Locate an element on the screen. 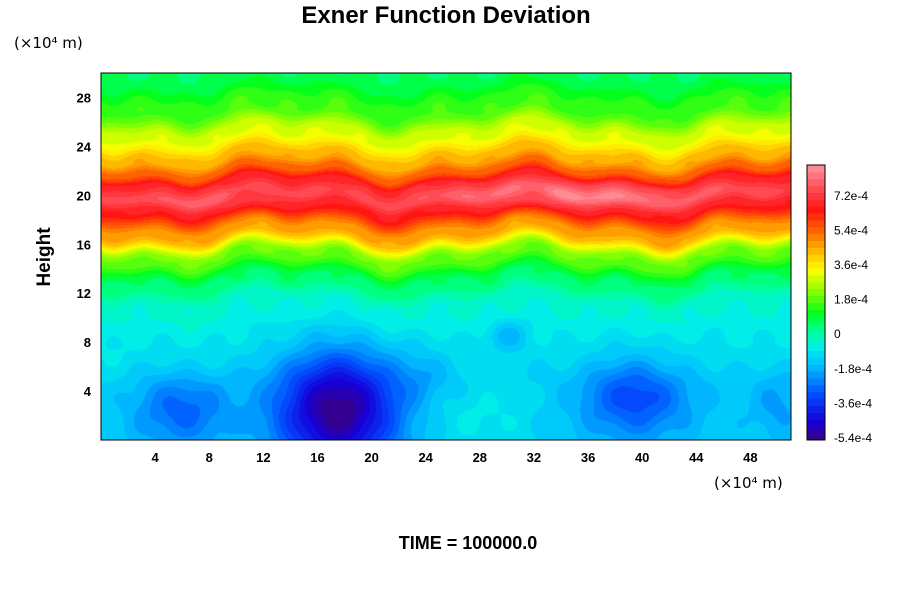 Image resolution: width=900 pixels, height=600 pixels. x-tick-label: 12 is located at coordinates (263, 457).